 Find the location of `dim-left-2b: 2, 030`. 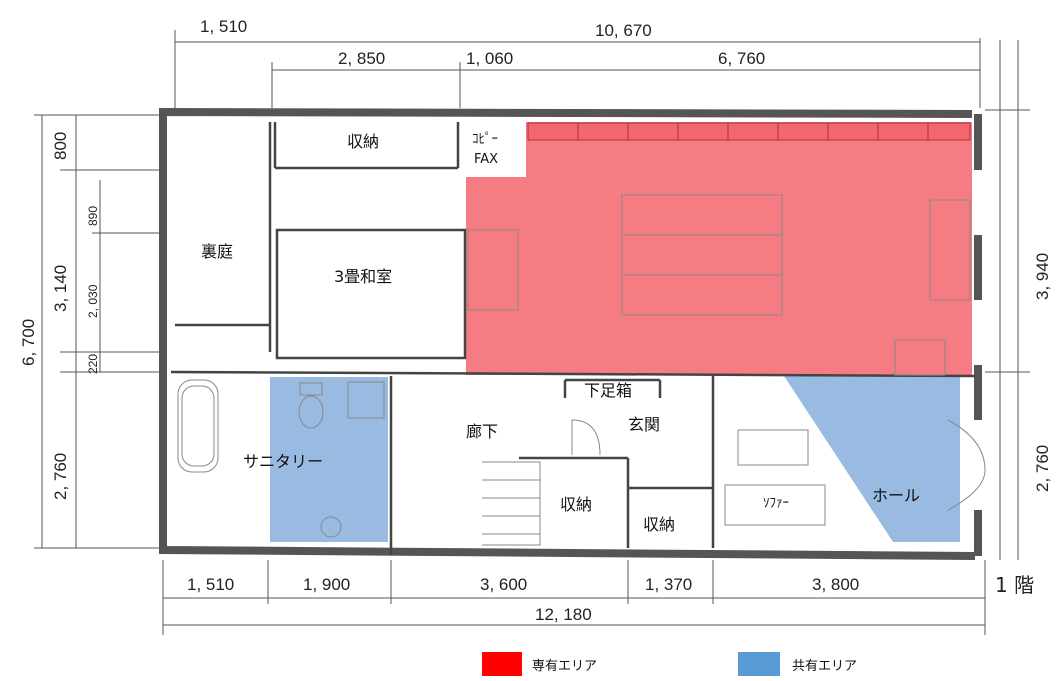

dim-left-2b: 2, 030 is located at coordinates (93, 301).